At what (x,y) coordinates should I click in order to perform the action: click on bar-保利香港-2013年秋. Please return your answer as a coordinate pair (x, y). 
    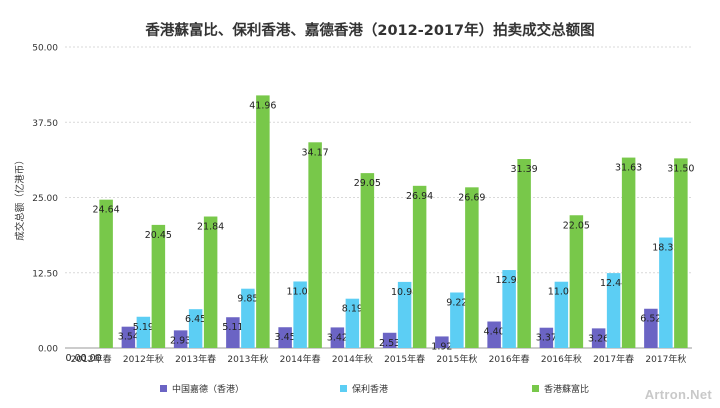
    Looking at the image, I should click on (248, 318).